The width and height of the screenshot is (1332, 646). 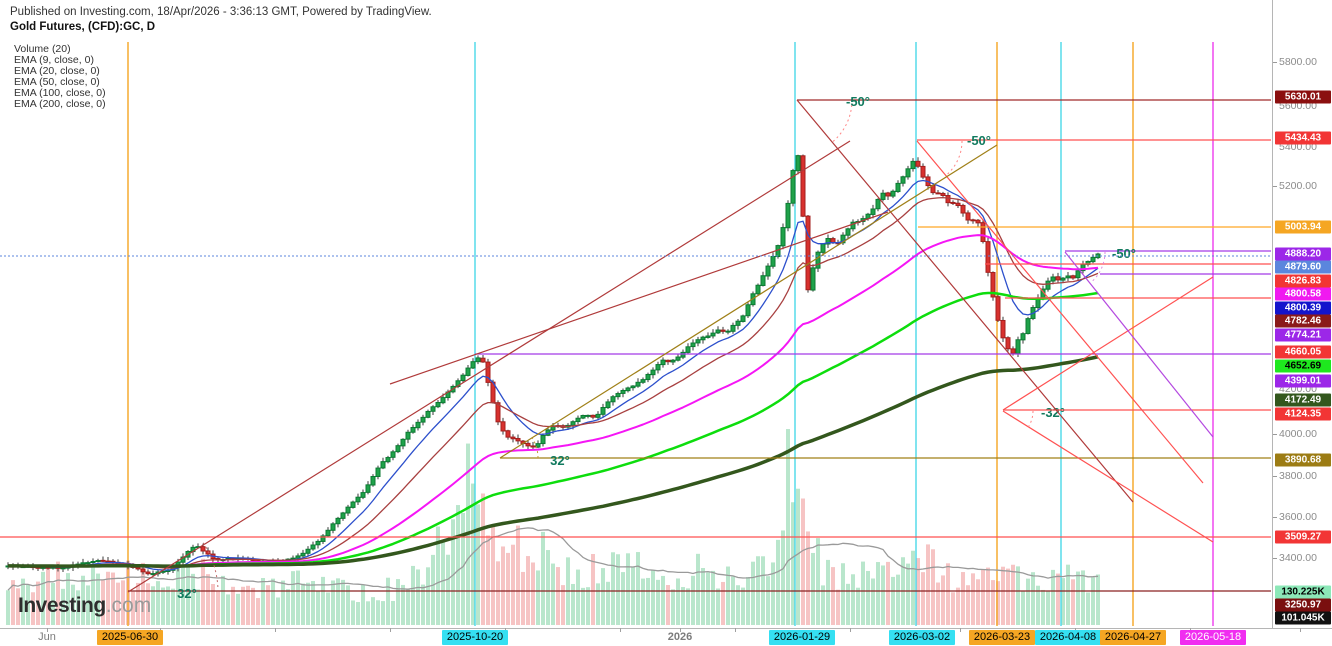 What do you see at coordinates (1213, 637) in the screenshot?
I see `time-label-chip: 2026-05-18` at bounding box center [1213, 637].